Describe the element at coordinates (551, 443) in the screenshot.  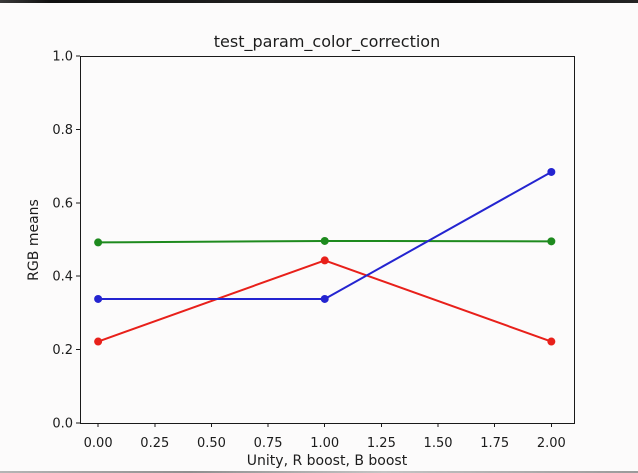
I see `x-tick-label: 2.00` at that location.